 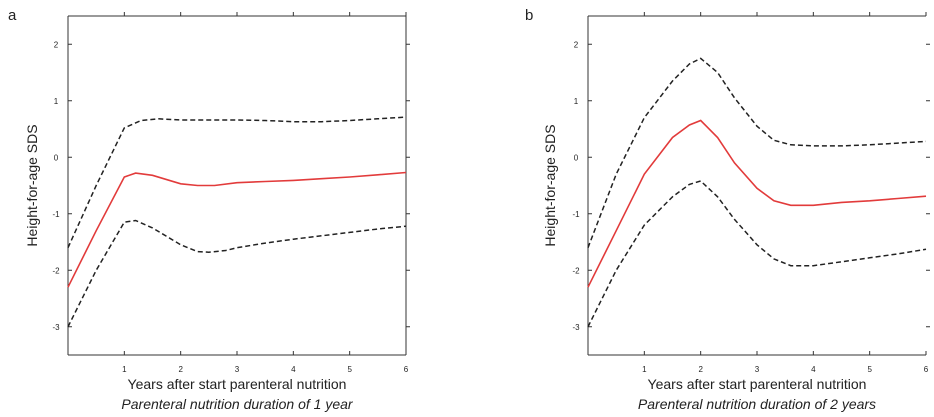 What do you see at coordinates (12, 15) in the screenshot?
I see `panel-letter: a` at bounding box center [12, 15].